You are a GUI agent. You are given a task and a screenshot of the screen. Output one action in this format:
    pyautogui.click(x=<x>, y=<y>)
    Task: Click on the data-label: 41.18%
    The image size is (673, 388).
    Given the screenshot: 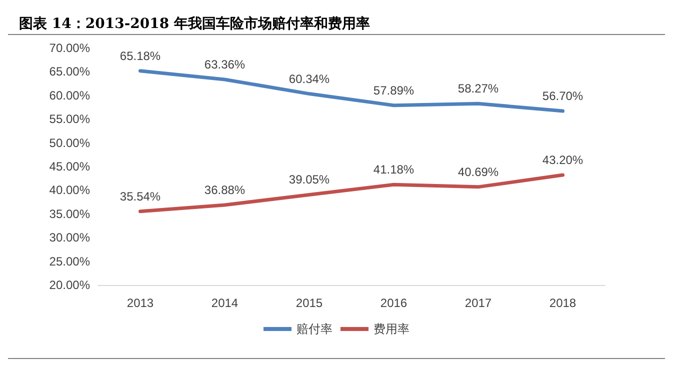 What is the action you would take?
    pyautogui.click(x=393, y=169)
    